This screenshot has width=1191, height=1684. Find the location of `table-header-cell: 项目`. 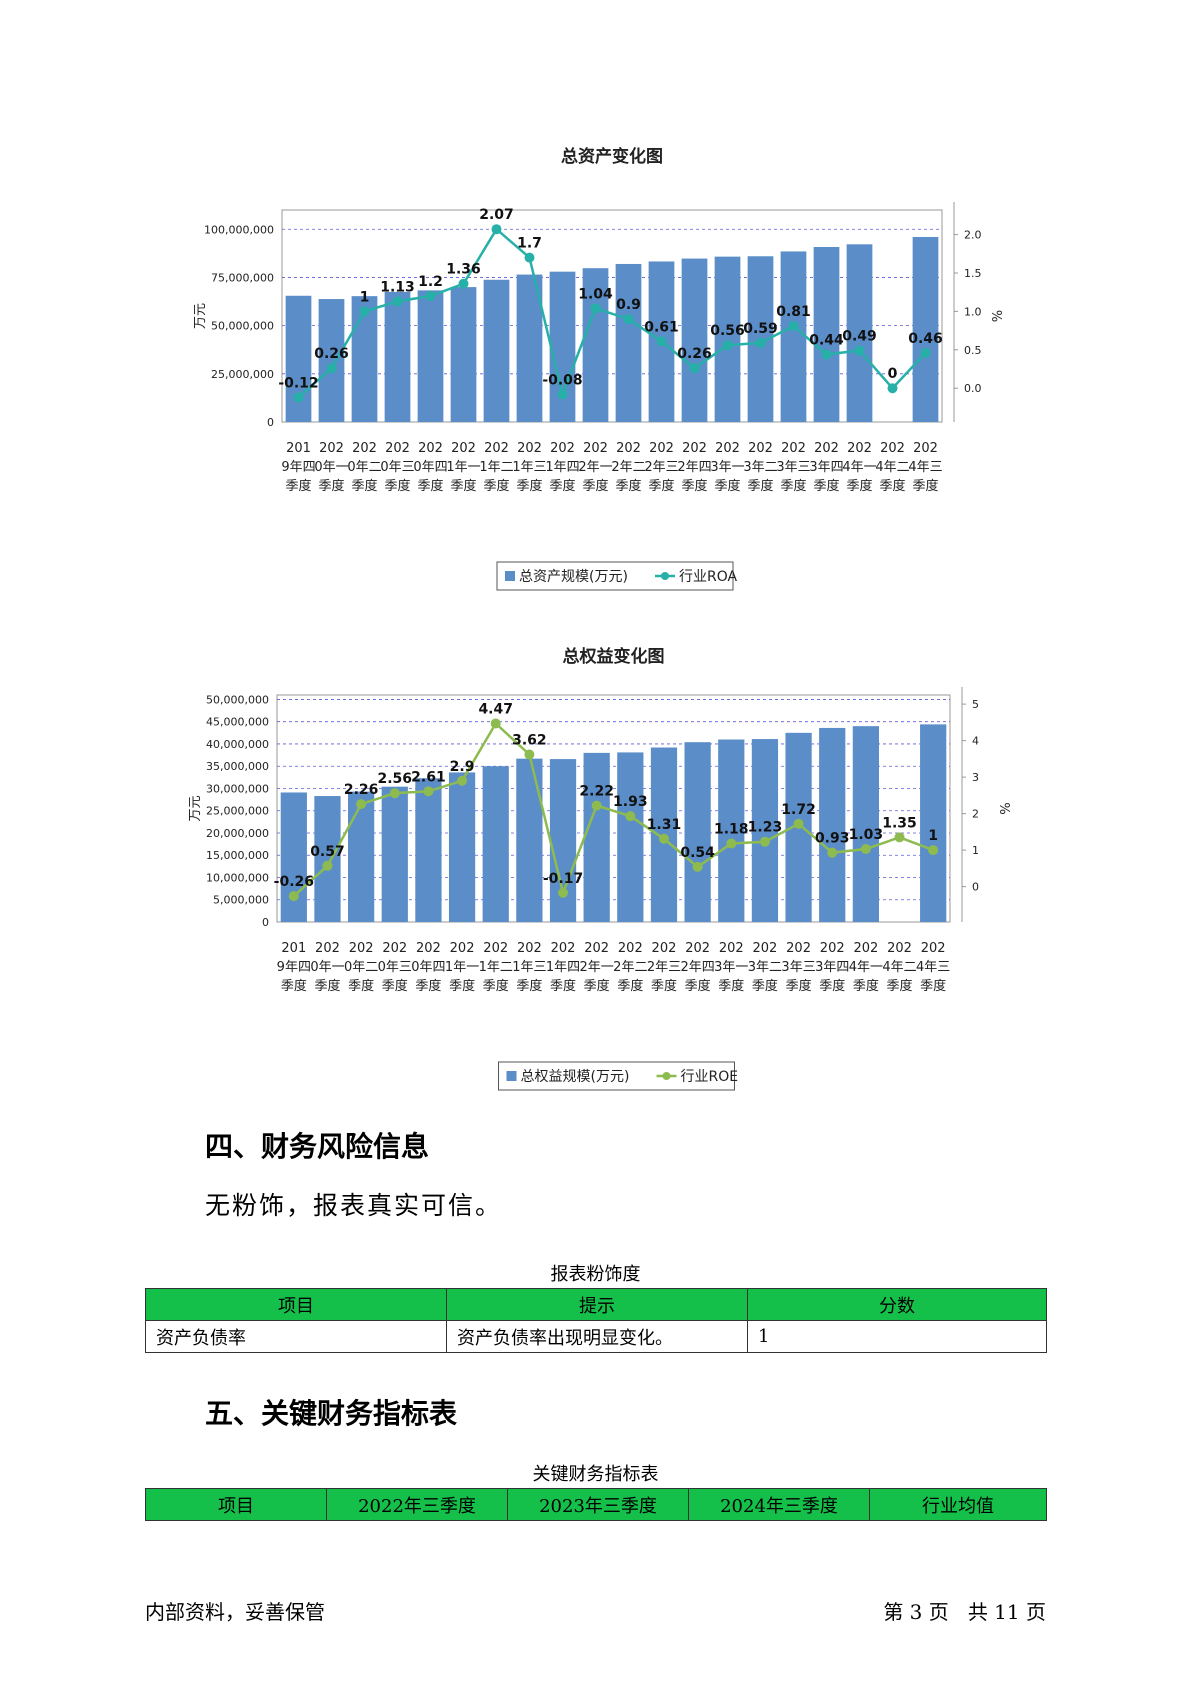

table-header-cell: 项目 is located at coordinates (296, 1304).